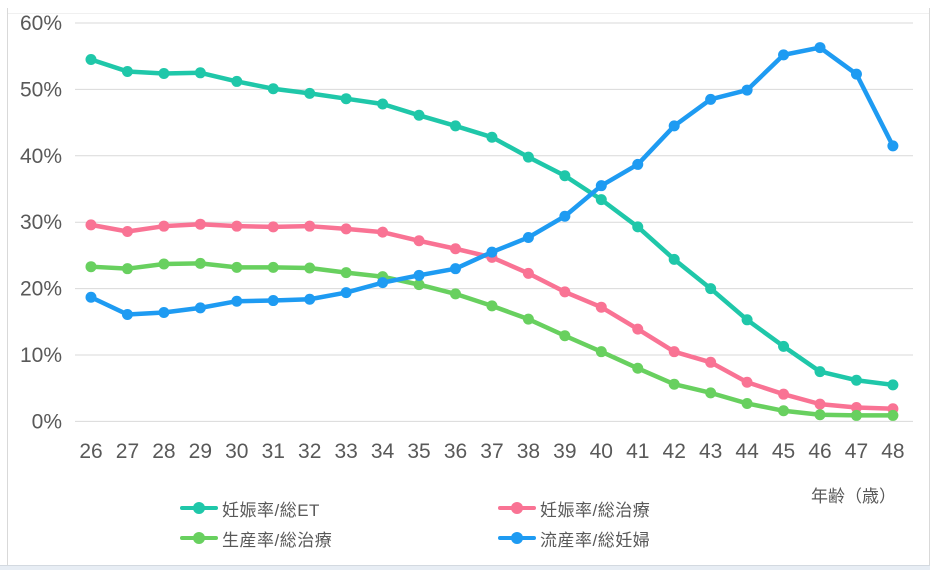  Describe the element at coordinates (41, 23) in the screenshot. I see `y-tick-label: 60%` at that location.